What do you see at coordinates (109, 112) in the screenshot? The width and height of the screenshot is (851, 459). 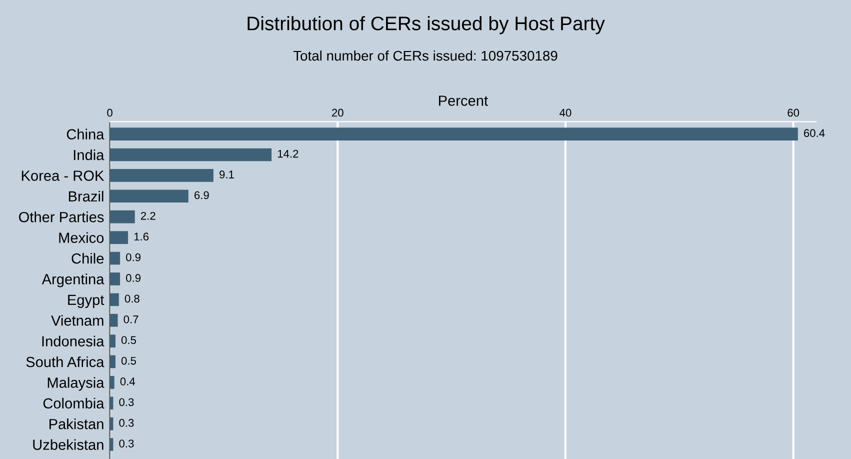 I see `x-tick-label: 0` at bounding box center [109, 112].